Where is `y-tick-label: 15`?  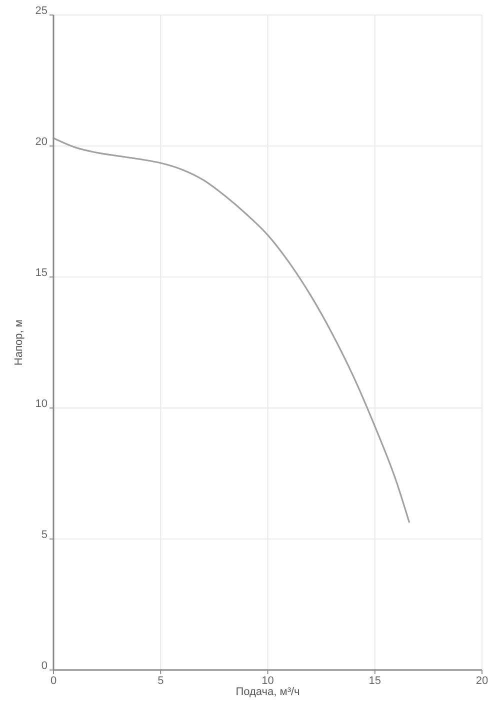
y-tick-label: 15 is located at coordinates (41, 272).